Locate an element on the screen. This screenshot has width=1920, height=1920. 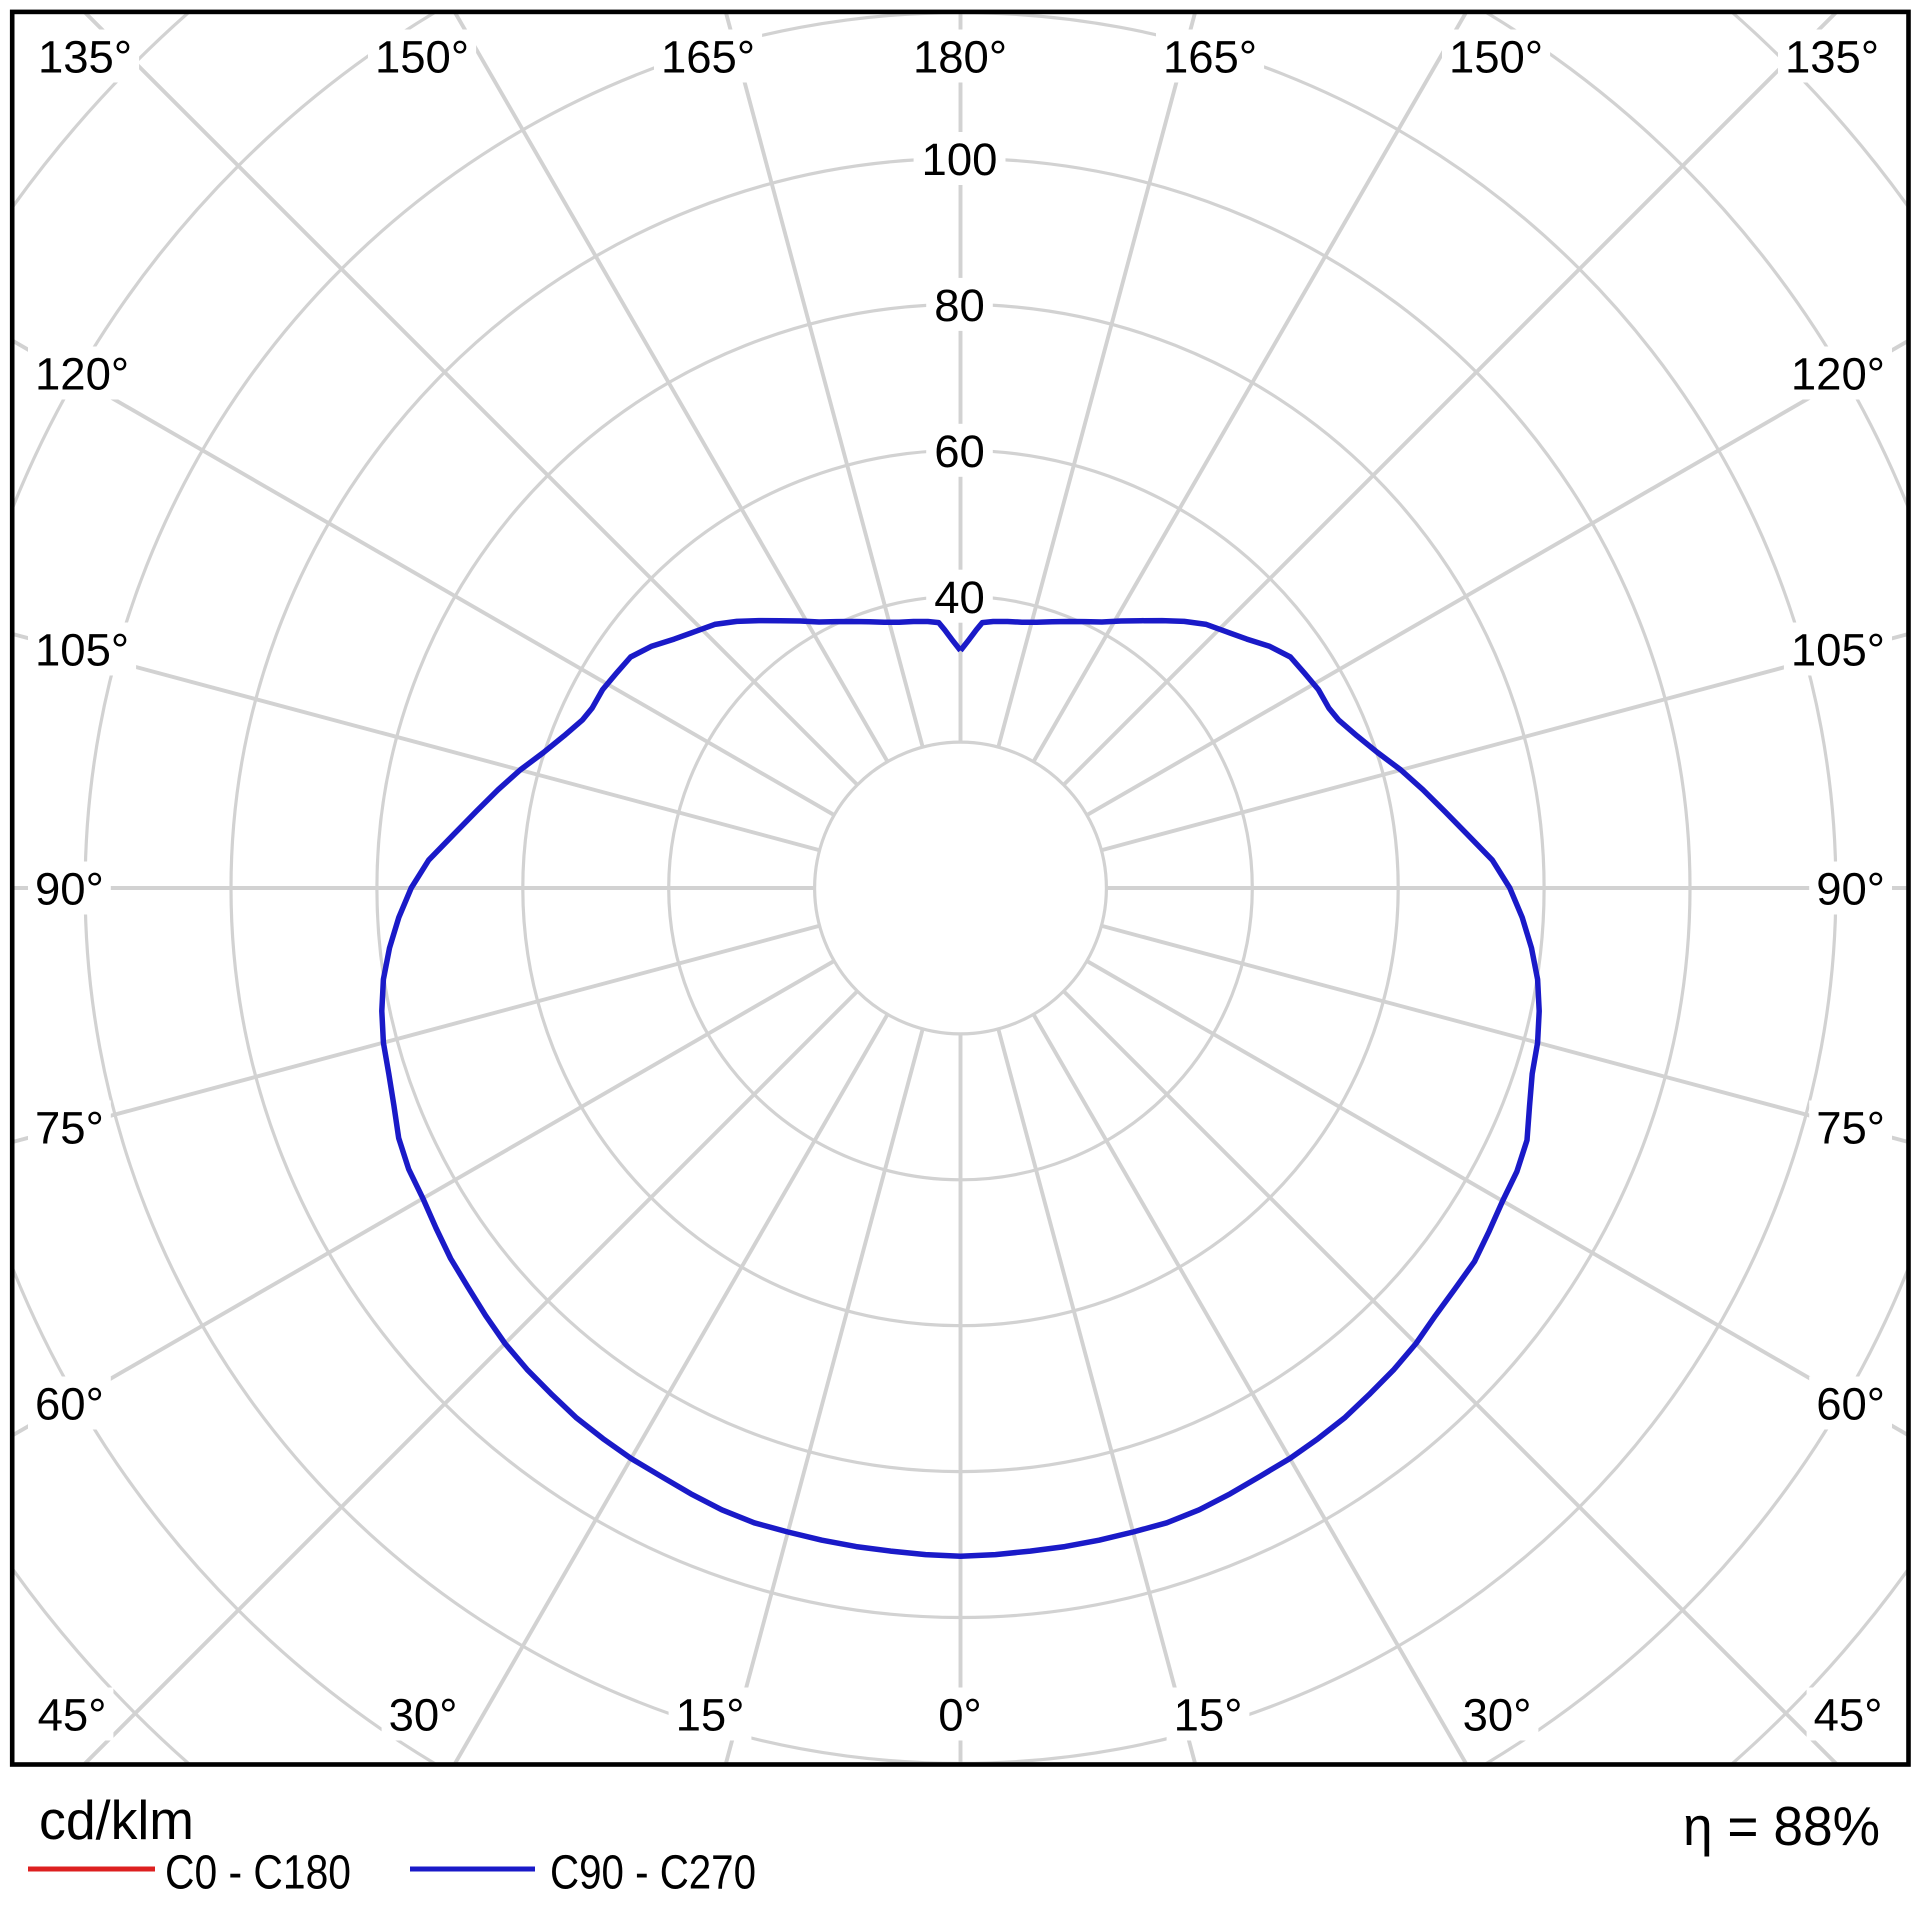
svg-text: 60 is located at coordinates (959, 451).